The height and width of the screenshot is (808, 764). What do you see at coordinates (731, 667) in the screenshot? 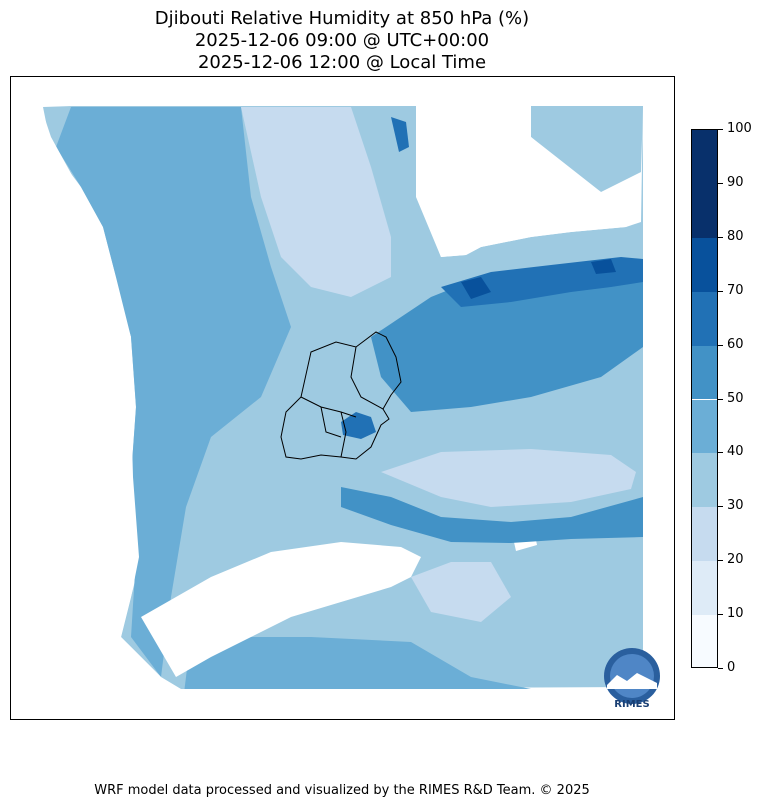
I see `colorbar-tick-label: 0` at bounding box center [731, 667].